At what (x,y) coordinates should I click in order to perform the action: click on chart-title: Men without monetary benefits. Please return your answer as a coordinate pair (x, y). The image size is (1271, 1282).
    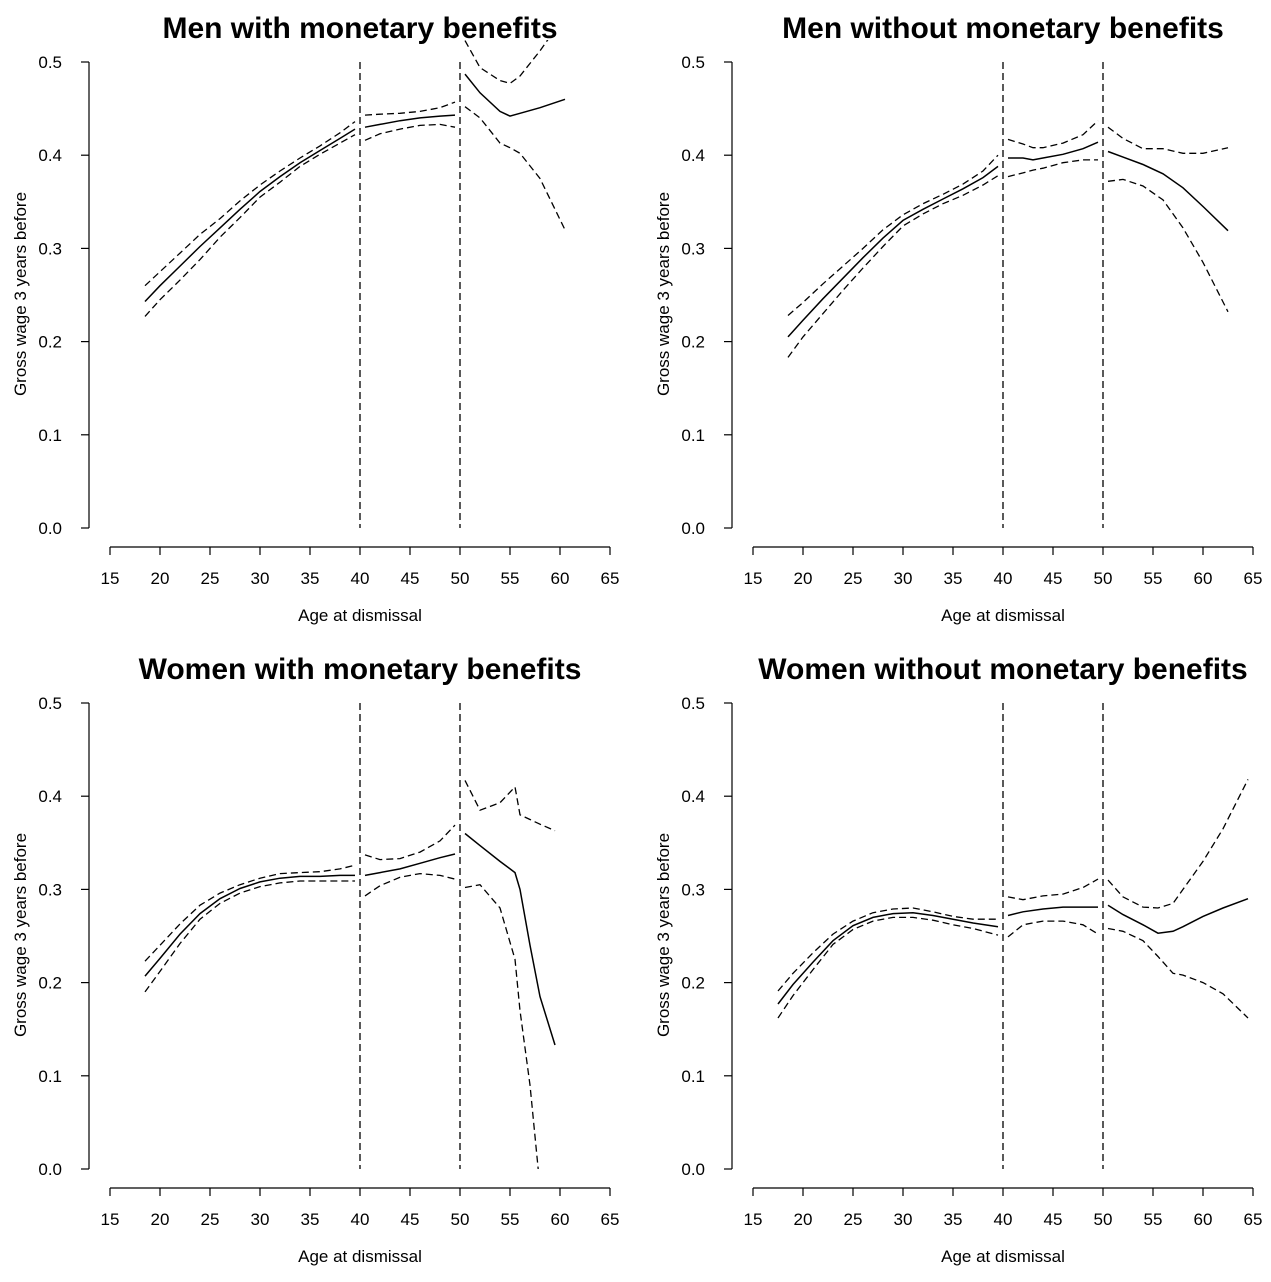
    Looking at the image, I should click on (1003, 28).